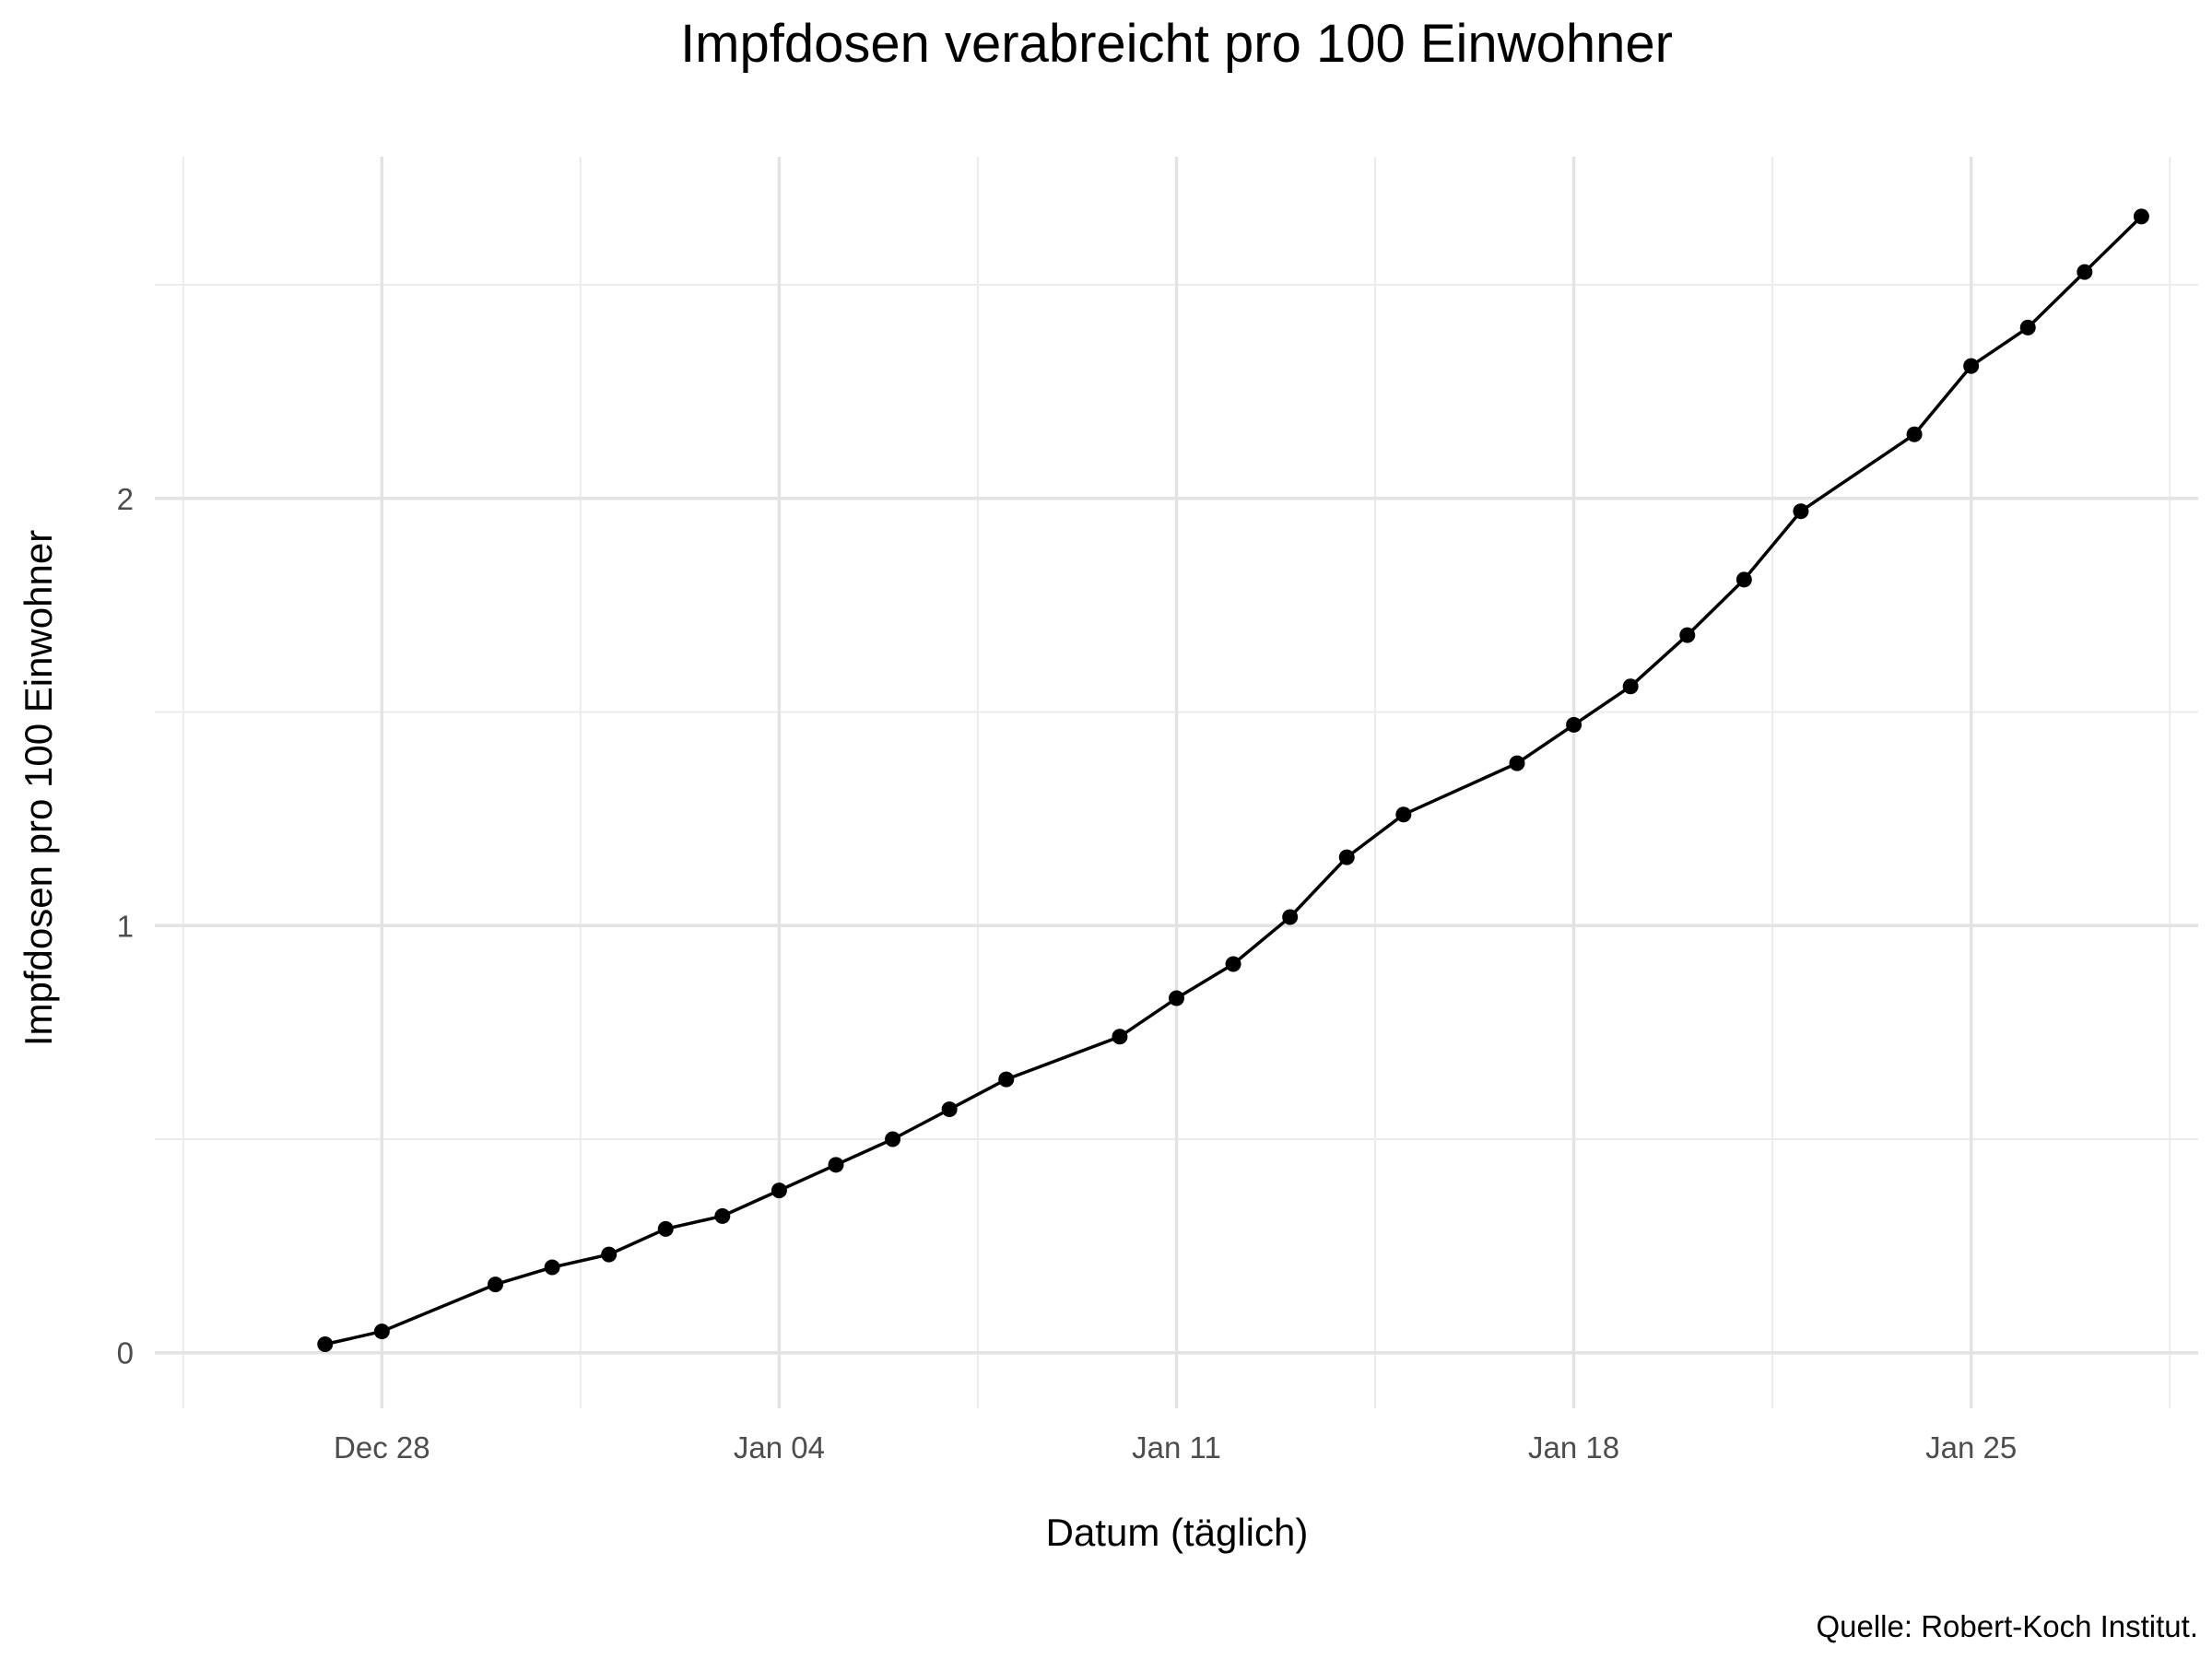  What do you see at coordinates (2007, 1626) in the screenshot?
I see `caption: Quelle: Robert-Koch Institut.` at bounding box center [2007, 1626].